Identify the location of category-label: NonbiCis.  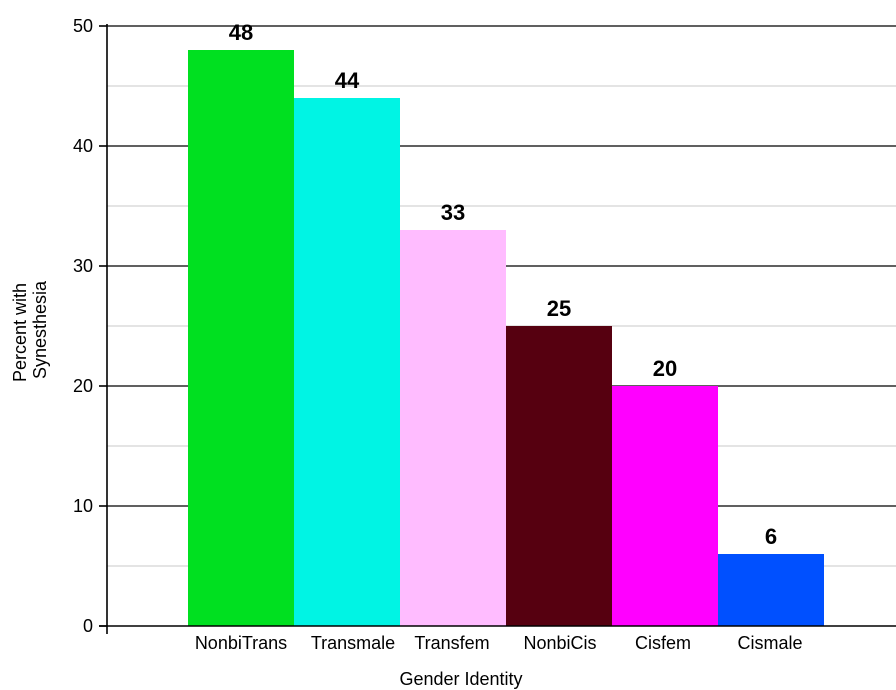
(559, 643).